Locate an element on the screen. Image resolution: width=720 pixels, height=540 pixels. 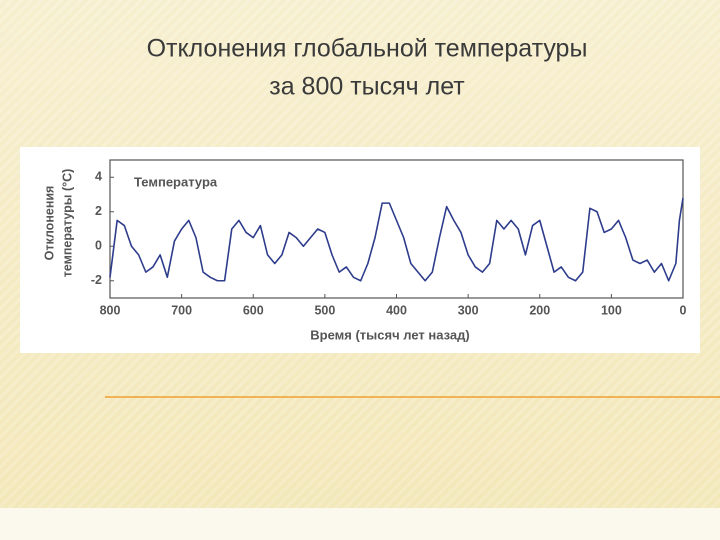
title-line: за 800 тысяч лет is located at coordinates (367, 87).